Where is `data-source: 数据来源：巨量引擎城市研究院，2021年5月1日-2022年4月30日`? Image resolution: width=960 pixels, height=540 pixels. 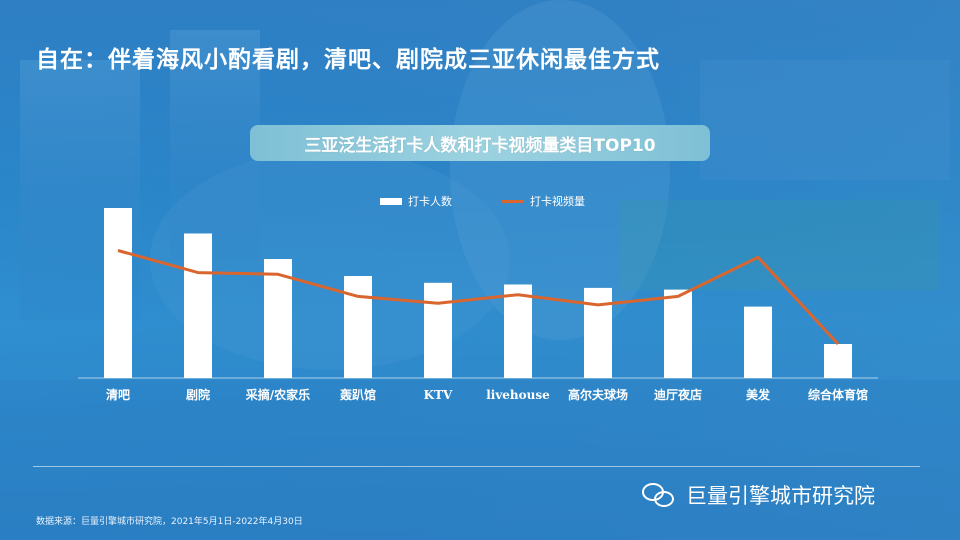 data-source: 数据来源：巨量引擎城市研究院，2021年5月1日-2022年4月30日 is located at coordinates (169, 522).